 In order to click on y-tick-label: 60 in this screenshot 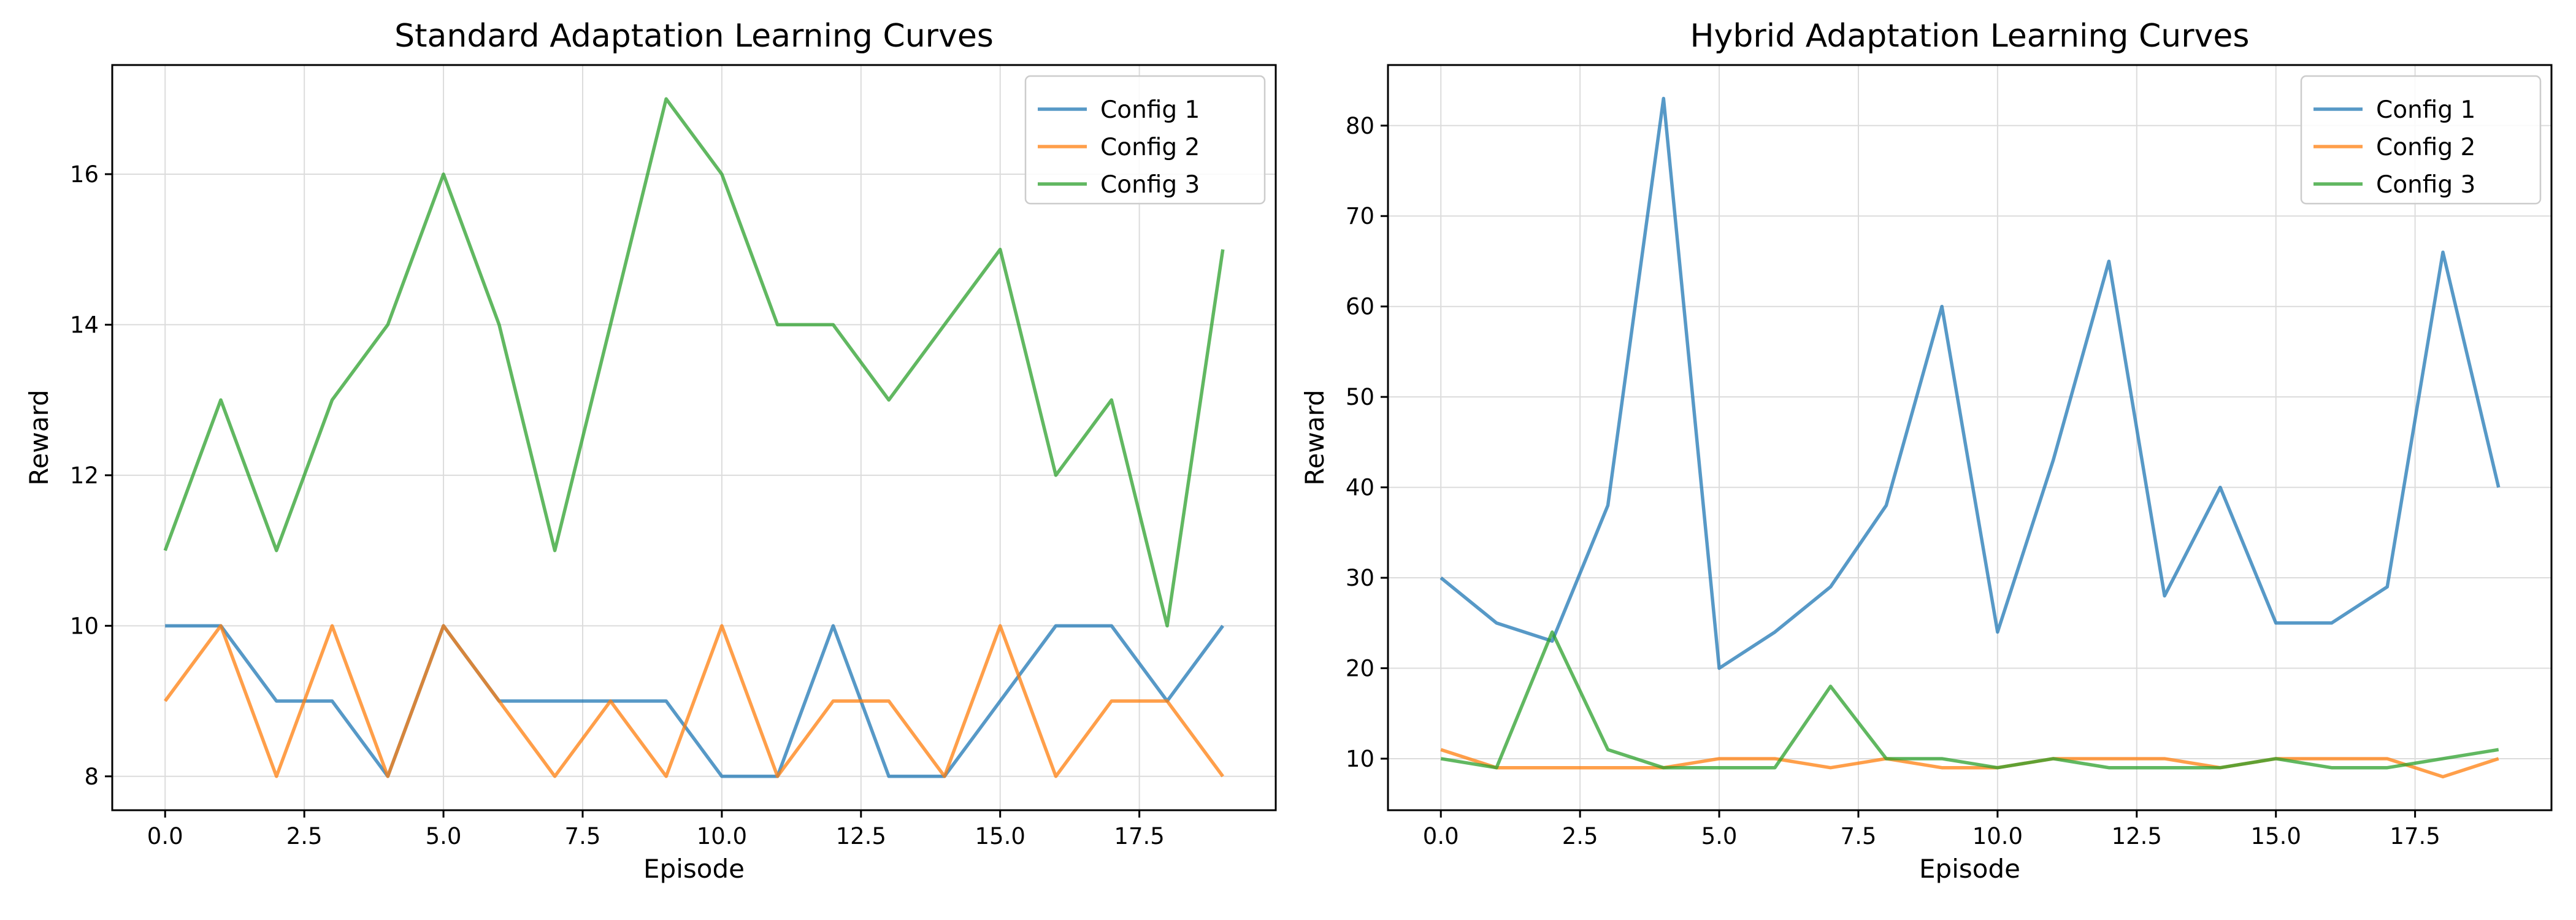, I will do `click(1360, 307)`.